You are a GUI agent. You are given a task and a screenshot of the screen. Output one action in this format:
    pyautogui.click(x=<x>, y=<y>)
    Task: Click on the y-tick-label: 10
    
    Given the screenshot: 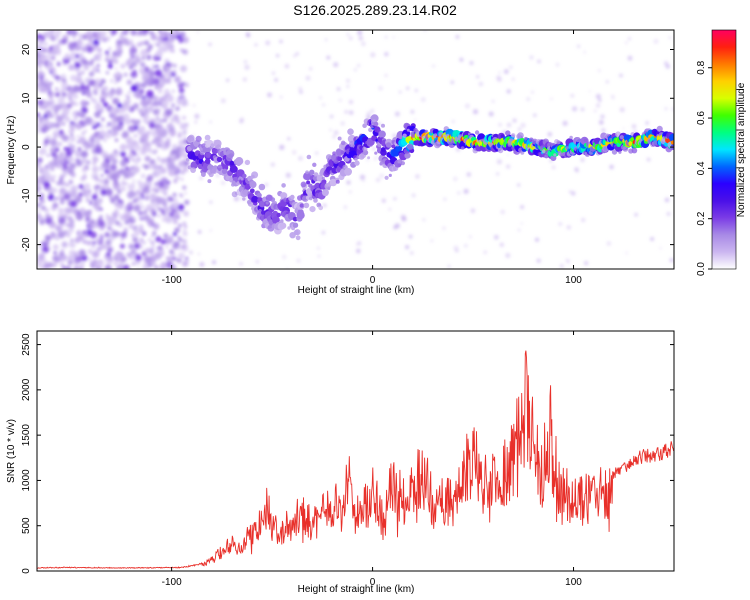 What is the action you would take?
    pyautogui.click(x=26, y=98)
    